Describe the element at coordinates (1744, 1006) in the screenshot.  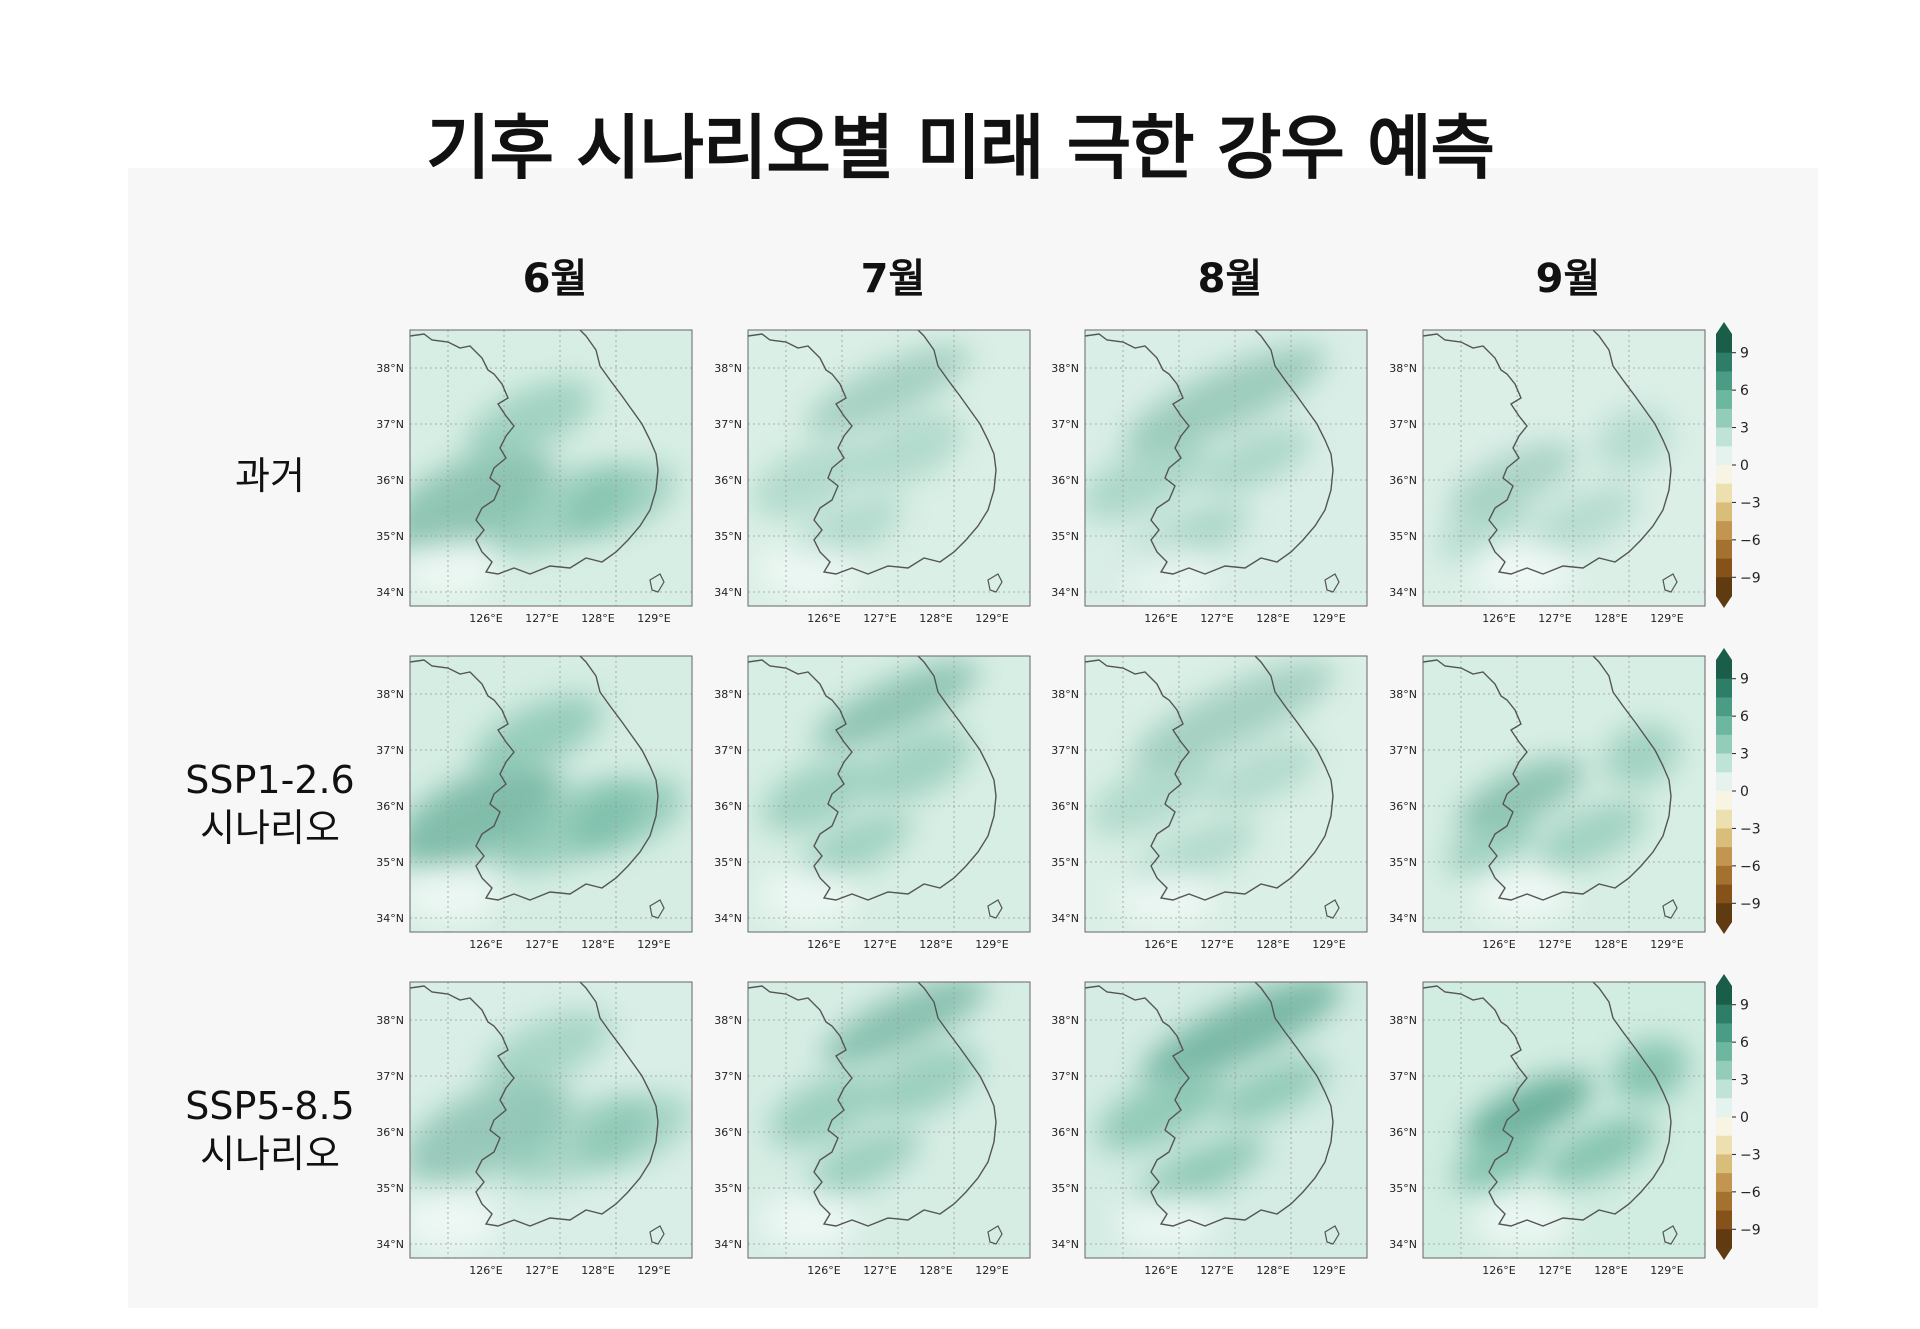
I see `colorbar-tick-label: 9` at that location.